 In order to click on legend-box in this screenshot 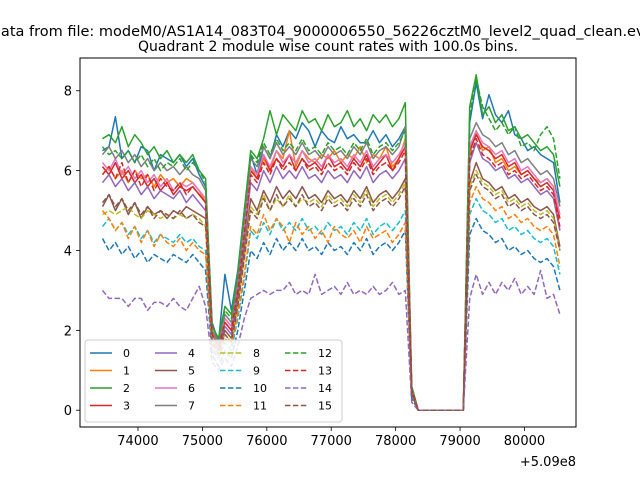, I will do `click(213, 381)`.